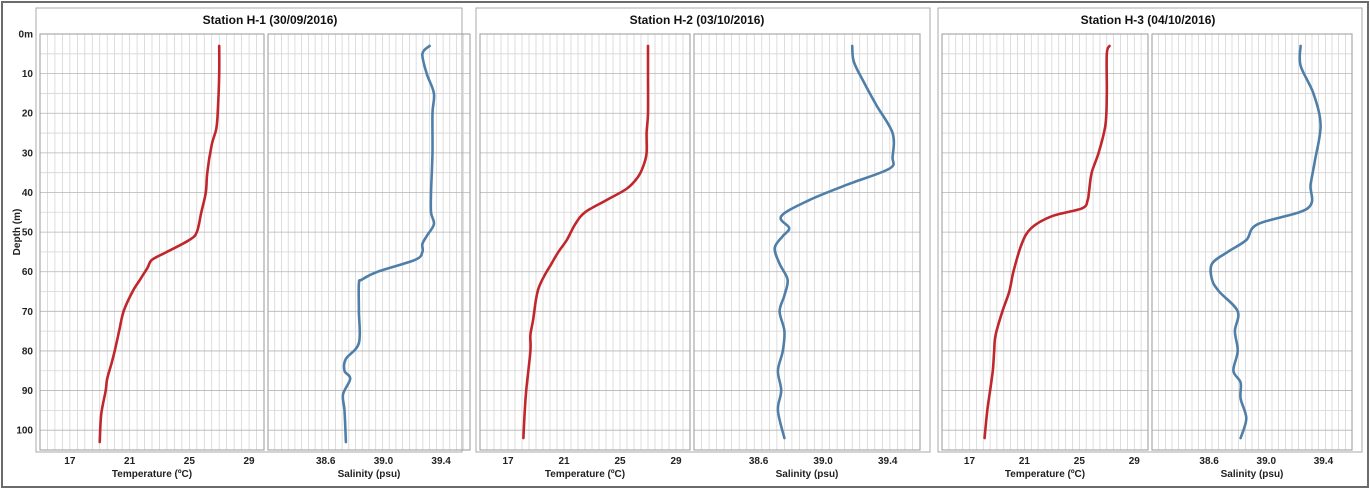  Describe the element at coordinates (270, 20) in the screenshot. I see `station-title: Station H-1 (30/09/2016)` at that location.